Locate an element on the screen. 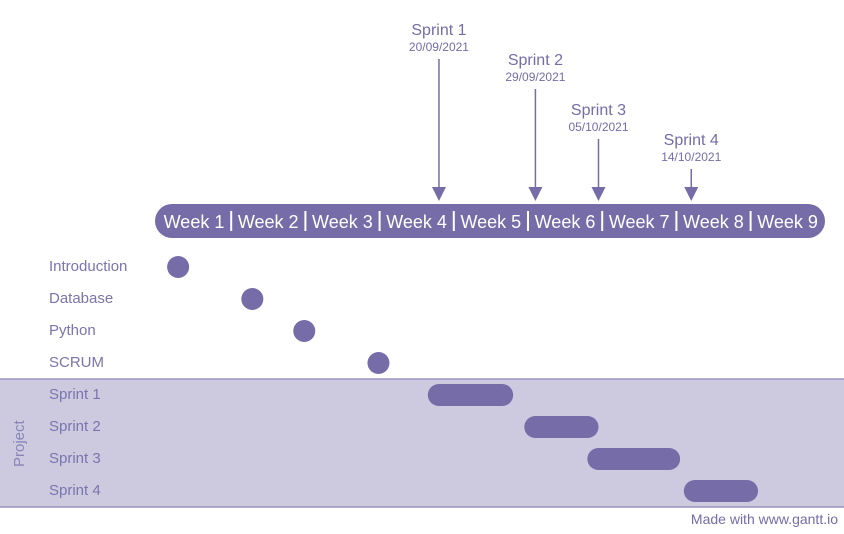 This screenshot has width=844, height=534. timeline-bar is located at coordinates (490, 221).